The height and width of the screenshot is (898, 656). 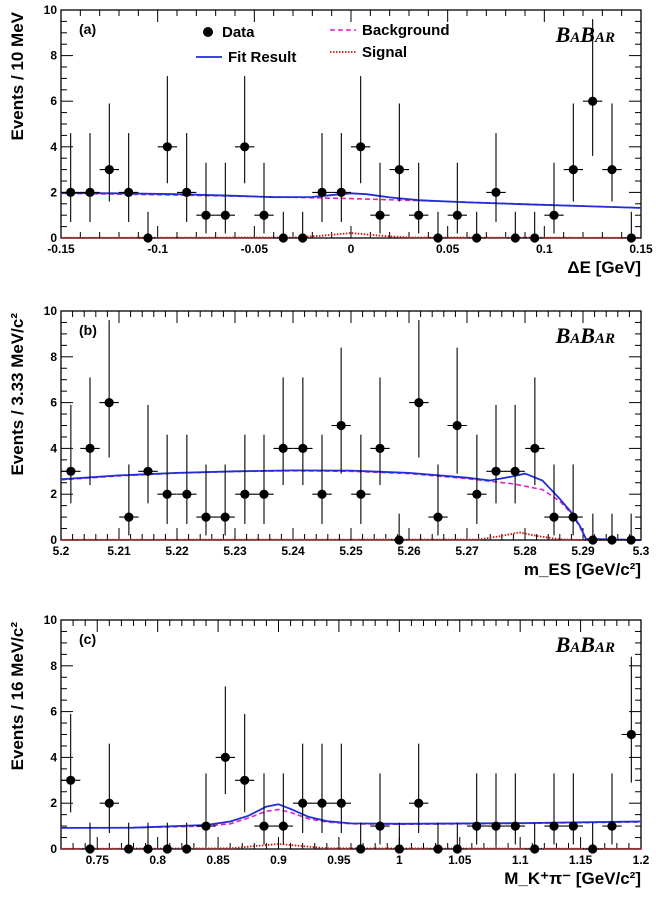 I want to click on x-tick-label: 0.9, so click(x=278, y=860).